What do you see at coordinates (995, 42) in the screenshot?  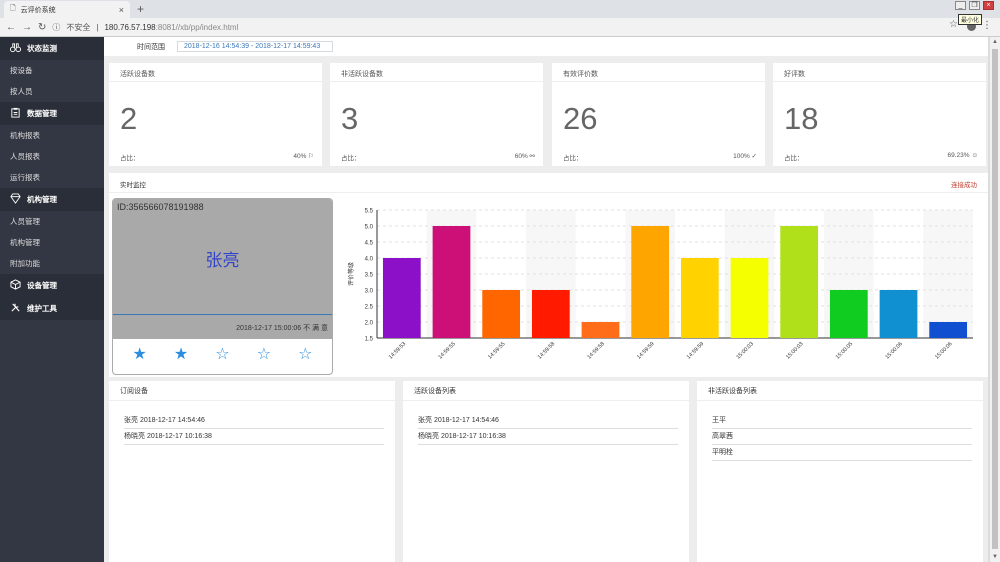 I see `scroll-up-icon: ▲` at bounding box center [995, 42].